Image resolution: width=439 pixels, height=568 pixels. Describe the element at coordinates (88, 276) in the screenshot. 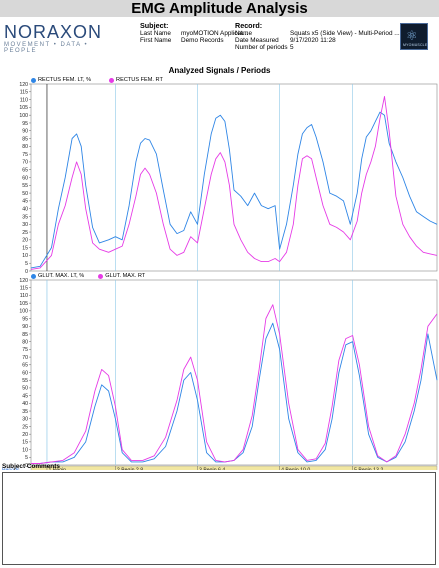

I see `legend-bottom: GLUT. MAX. LT, % GLUT. MAX. RT` at that location.